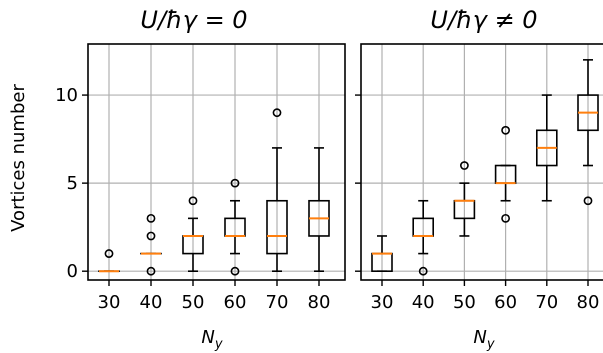 This screenshot has width=603, height=353. Describe the element at coordinates (464, 302) in the screenshot. I see `right-xtick-label-50: 50` at that location.